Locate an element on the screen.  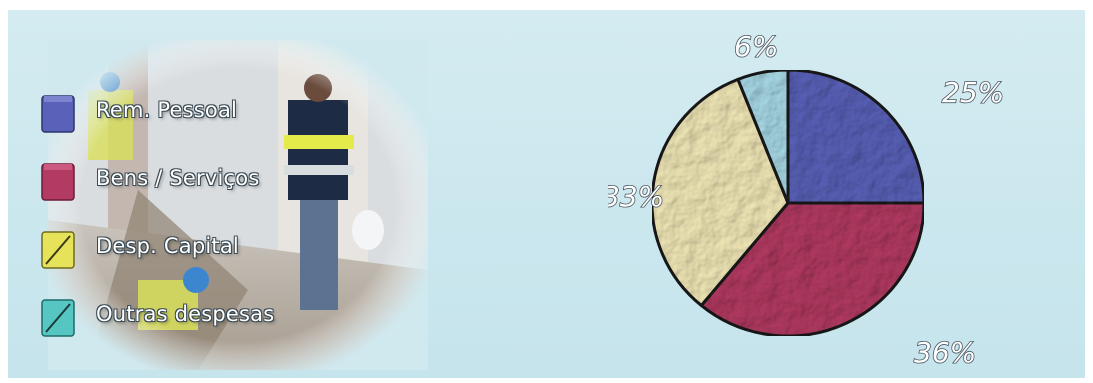
legend-swatch-outras-despesas is located at coordinates (58, 318).